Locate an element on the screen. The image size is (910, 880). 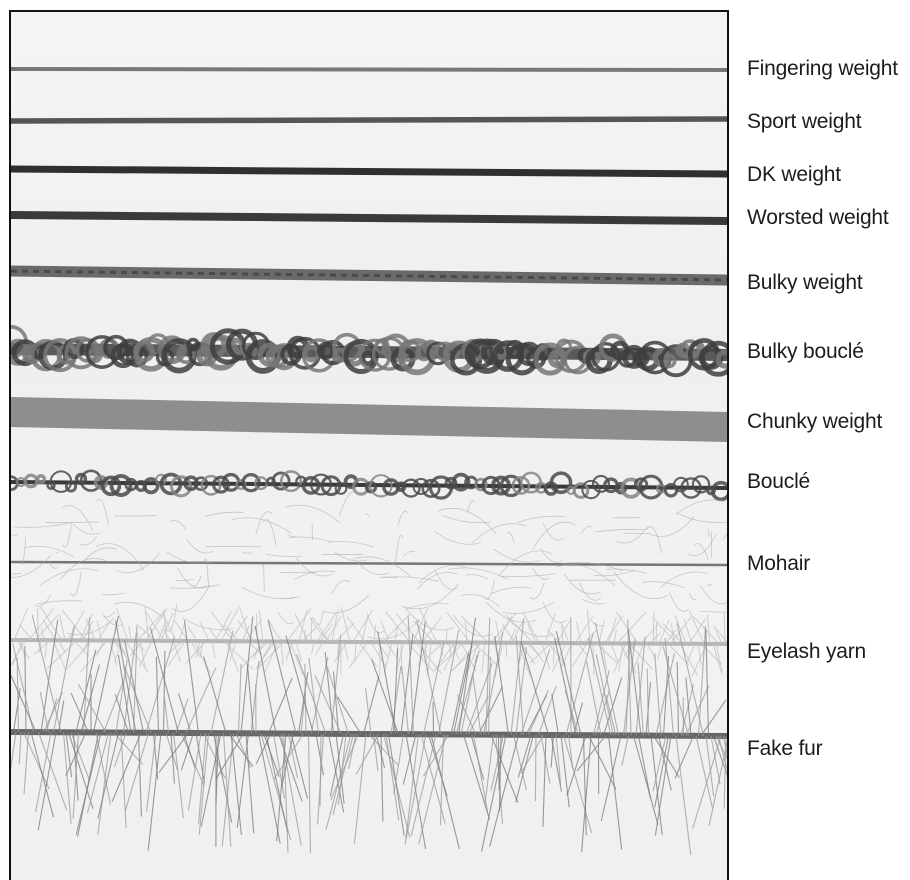
label-bulky-weight: Bulky weight is located at coordinates (805, 282).